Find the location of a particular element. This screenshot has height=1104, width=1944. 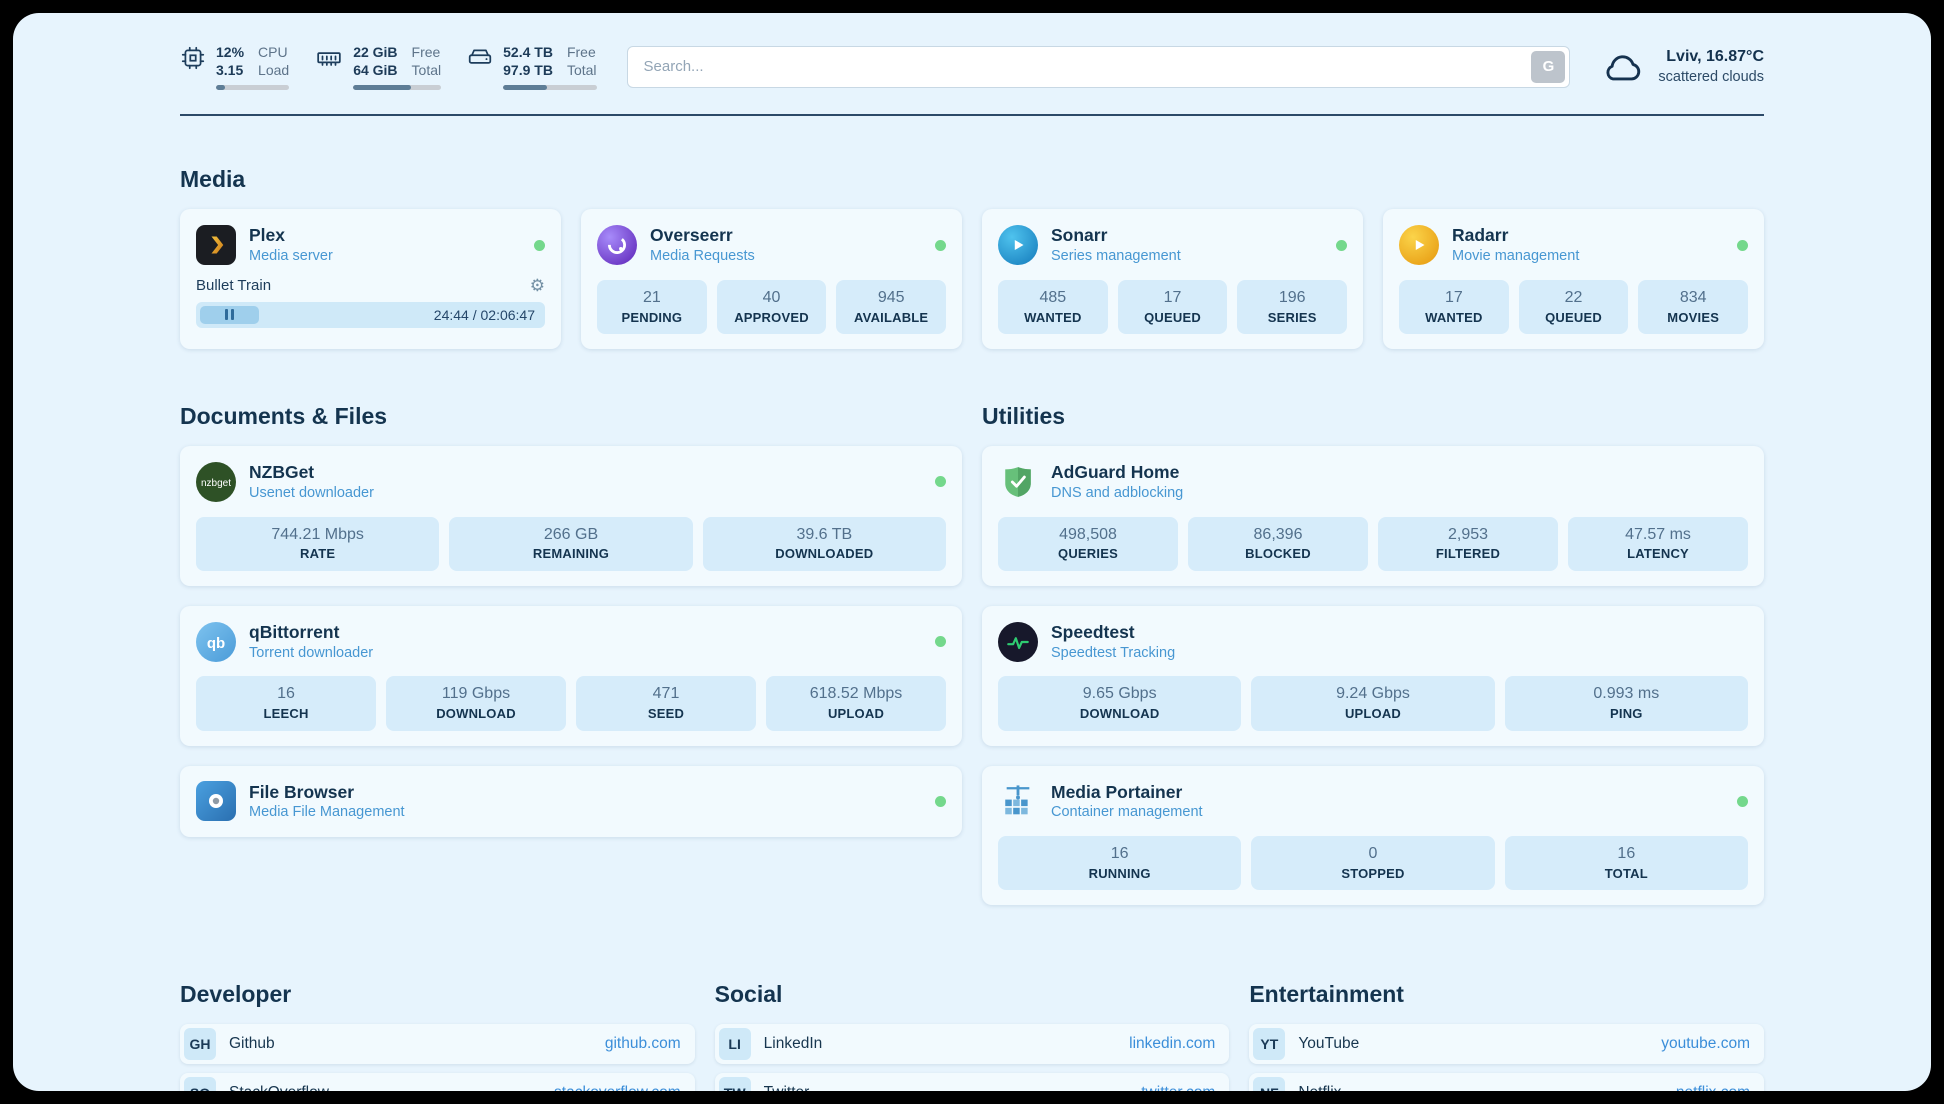

stat-value: 618.52 Mbps is located at coordinates (856, 694).